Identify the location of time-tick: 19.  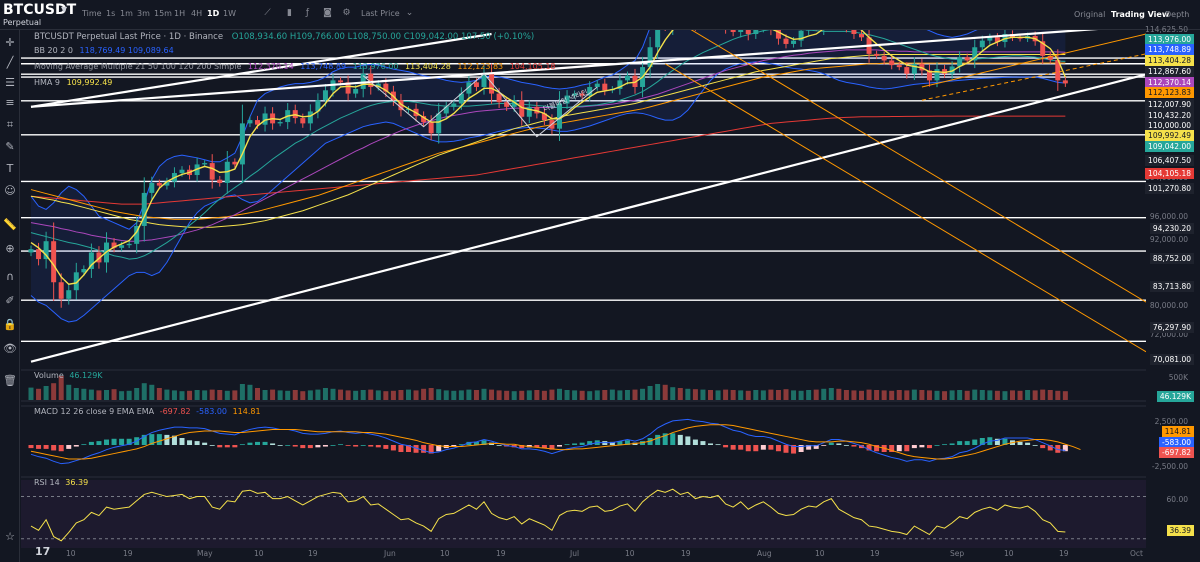
(686, 553).